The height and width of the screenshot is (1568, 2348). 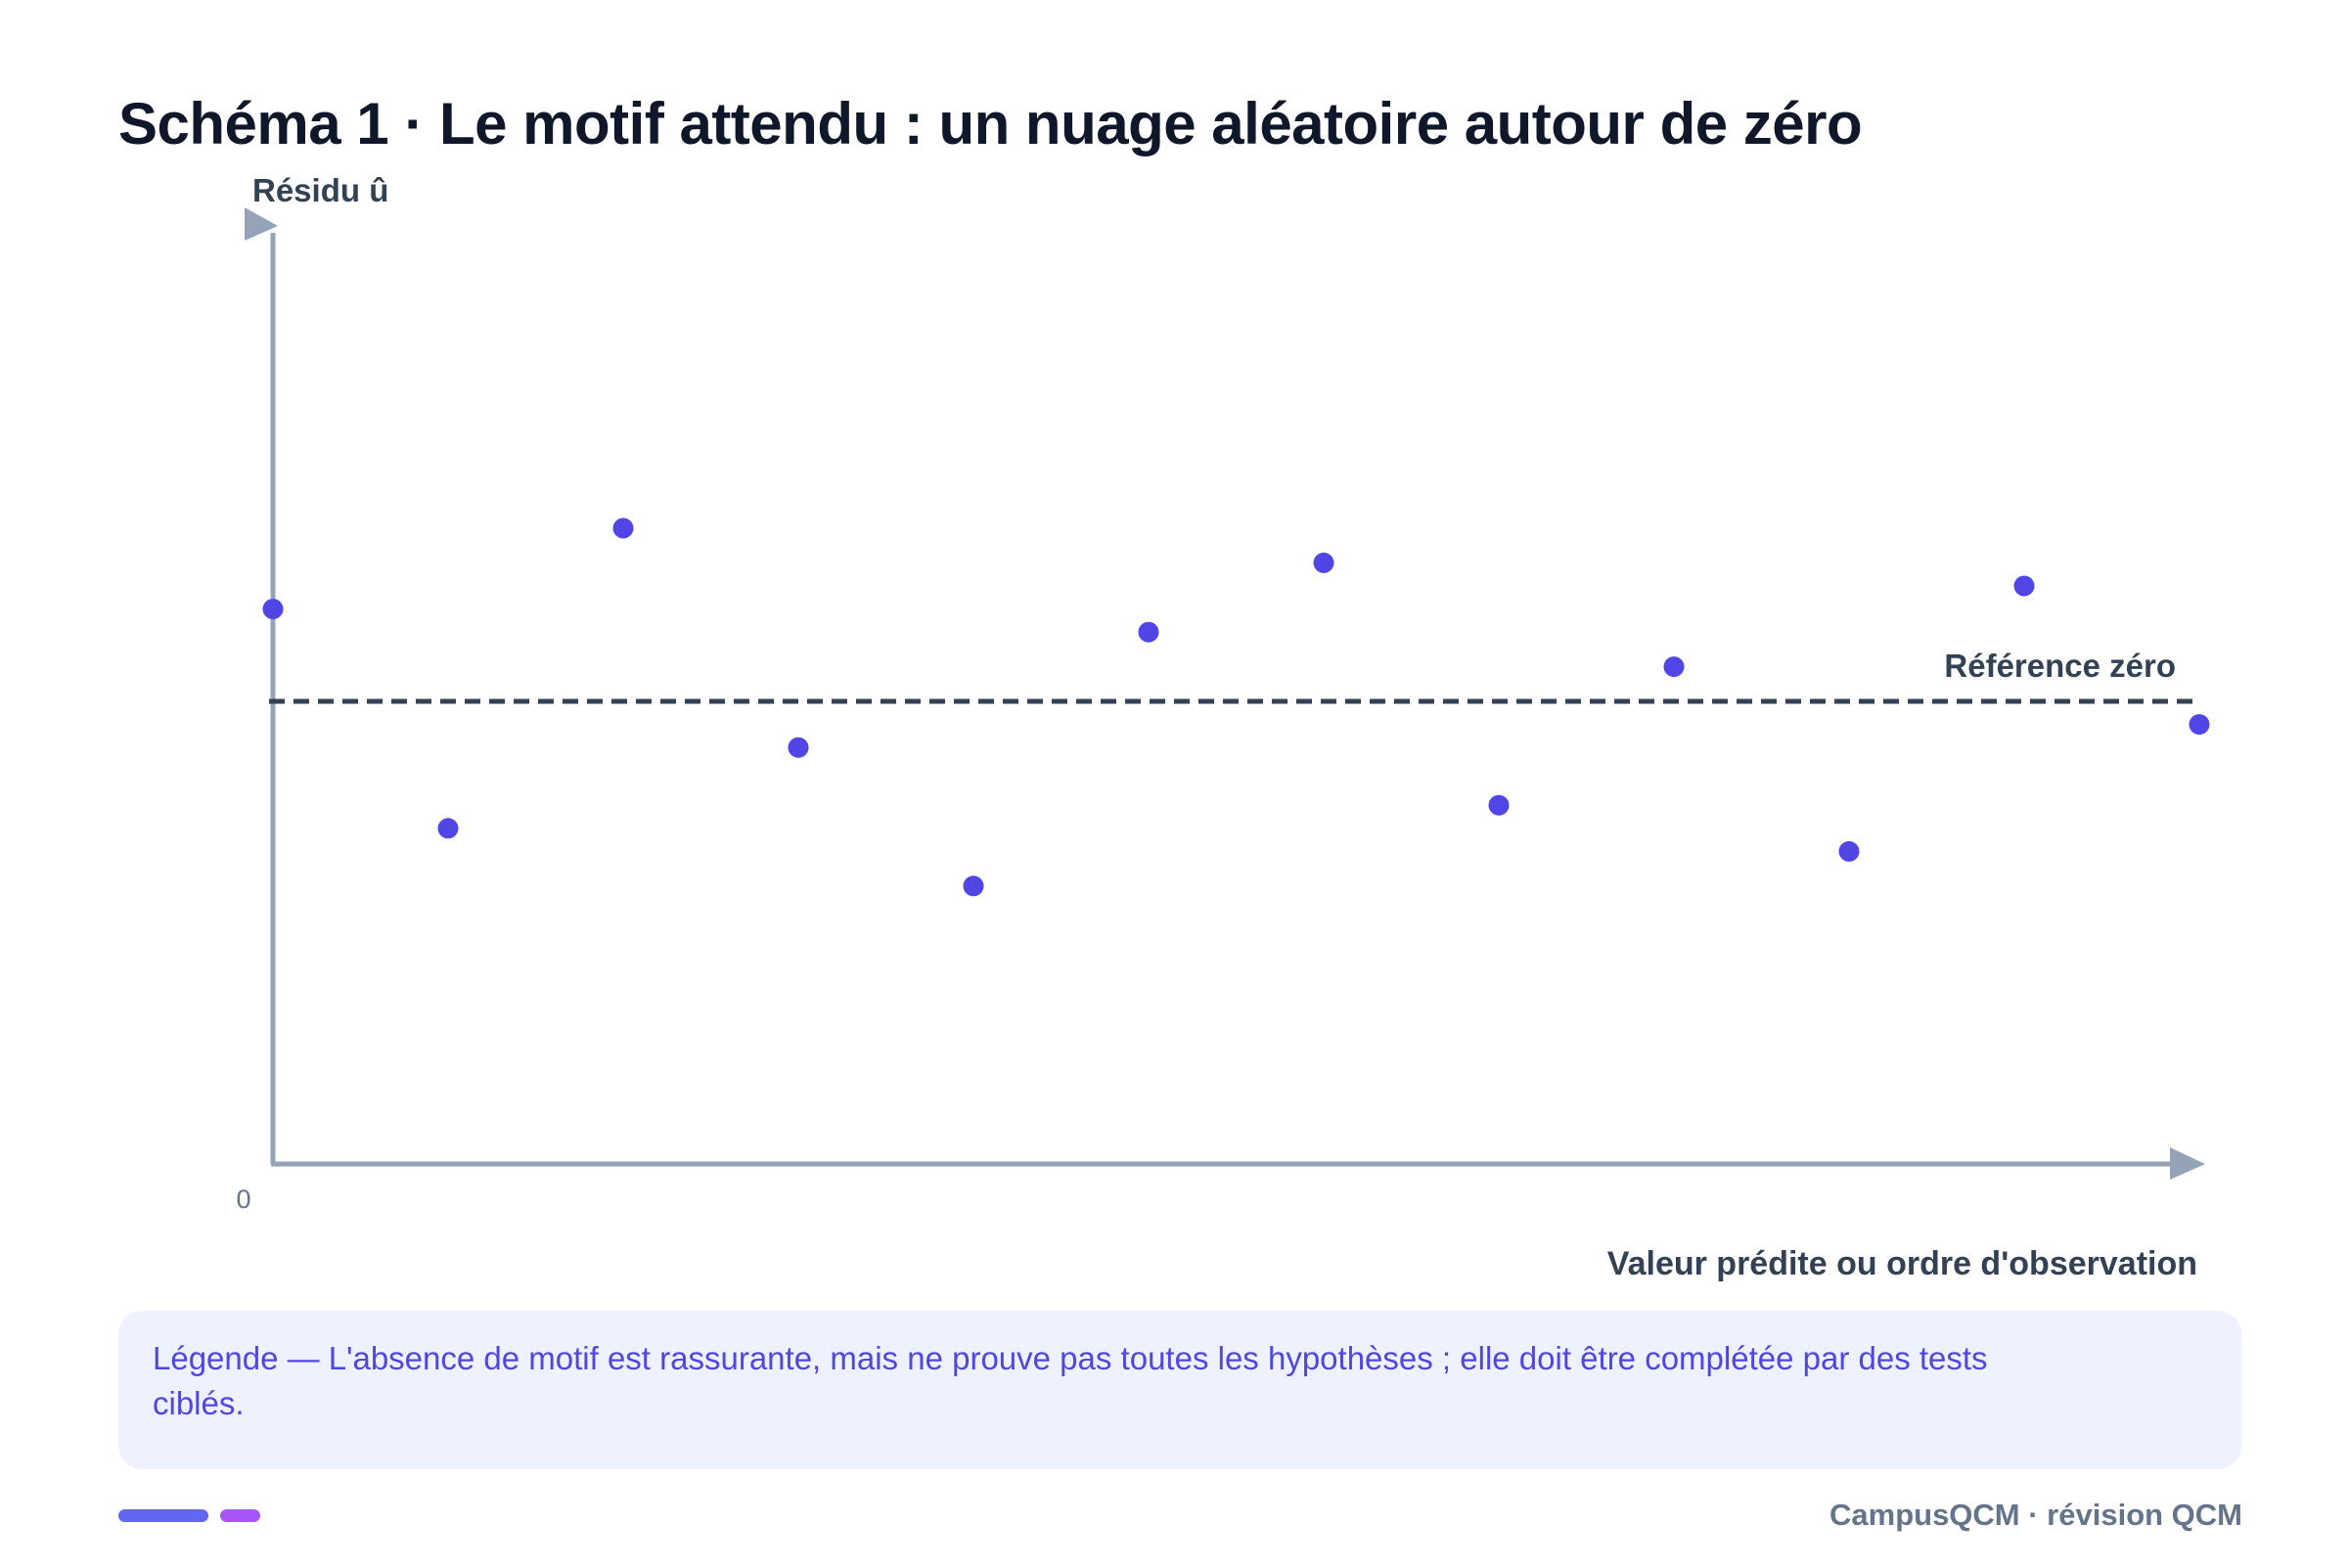 I want to click on x-axis-label: Valeur prédite ou ordre d'observation, so click(x=1902, y=1263).